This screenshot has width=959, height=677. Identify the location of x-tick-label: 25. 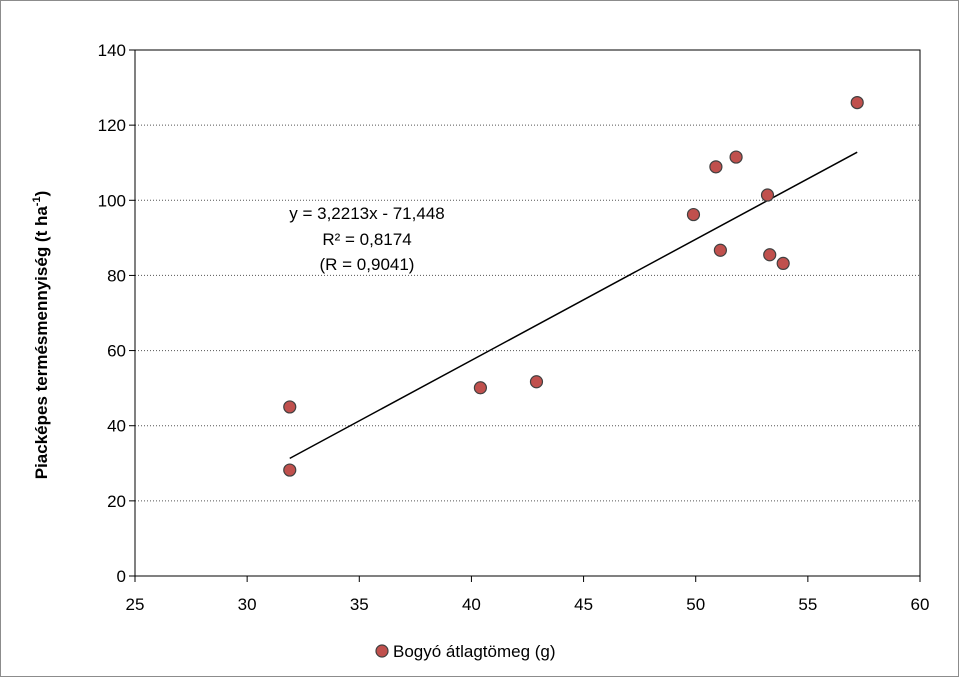
(135, 604).